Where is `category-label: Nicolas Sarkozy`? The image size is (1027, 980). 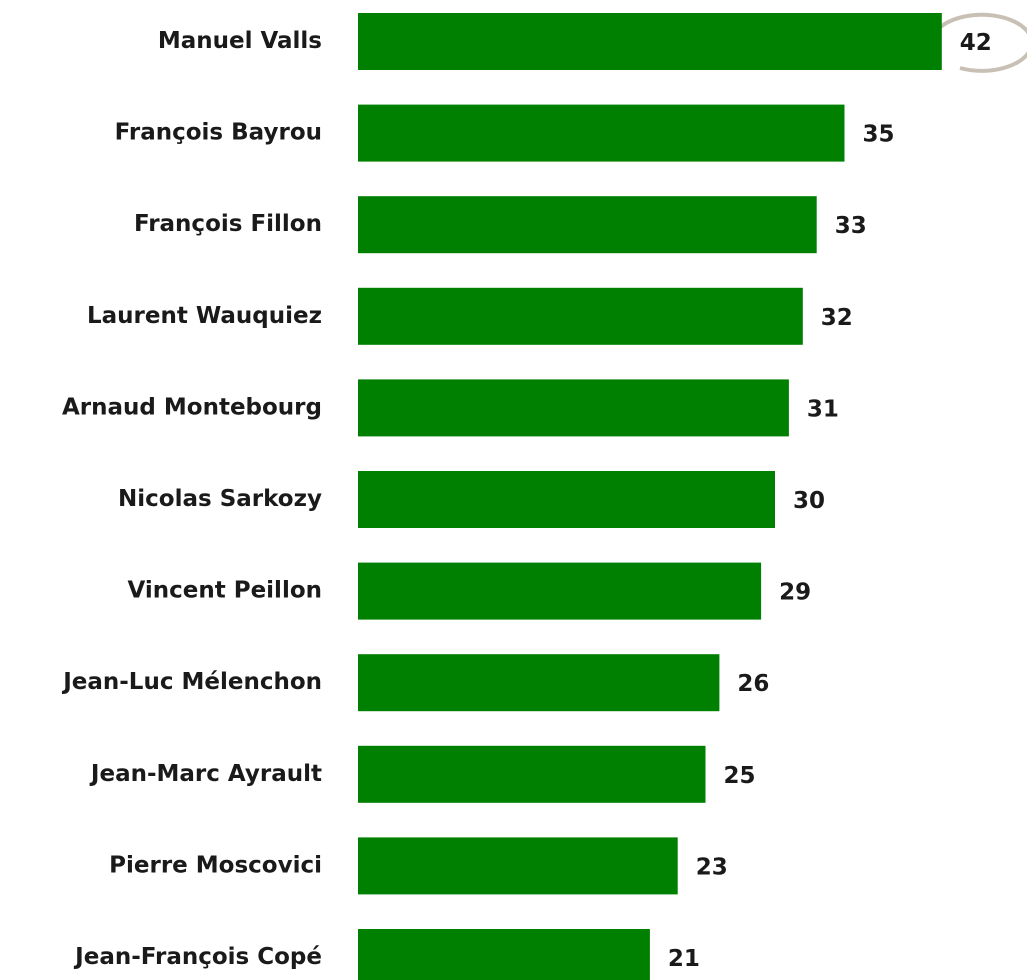 category-label: Nicolas Sarkozy is located at coordinates (220, 499).